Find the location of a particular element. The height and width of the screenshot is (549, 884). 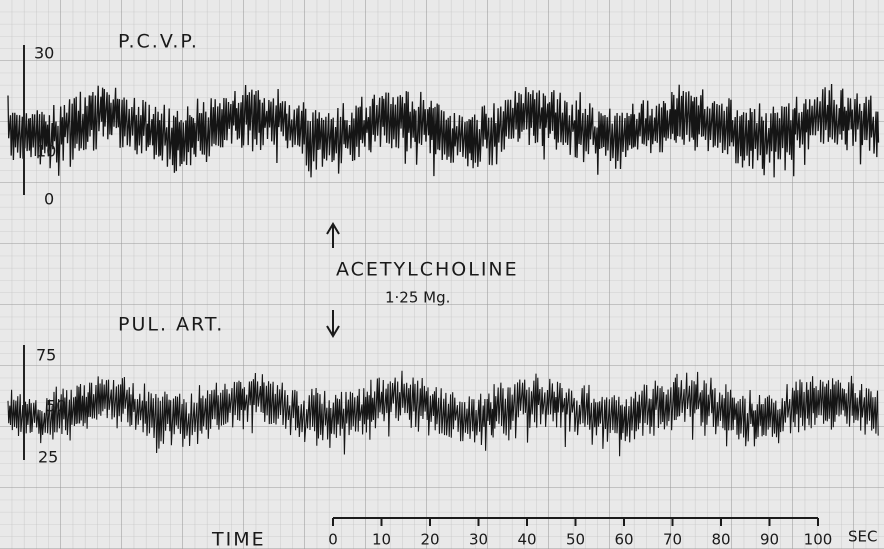

time-tick-label: 20 is located at coordinates (429, 540).